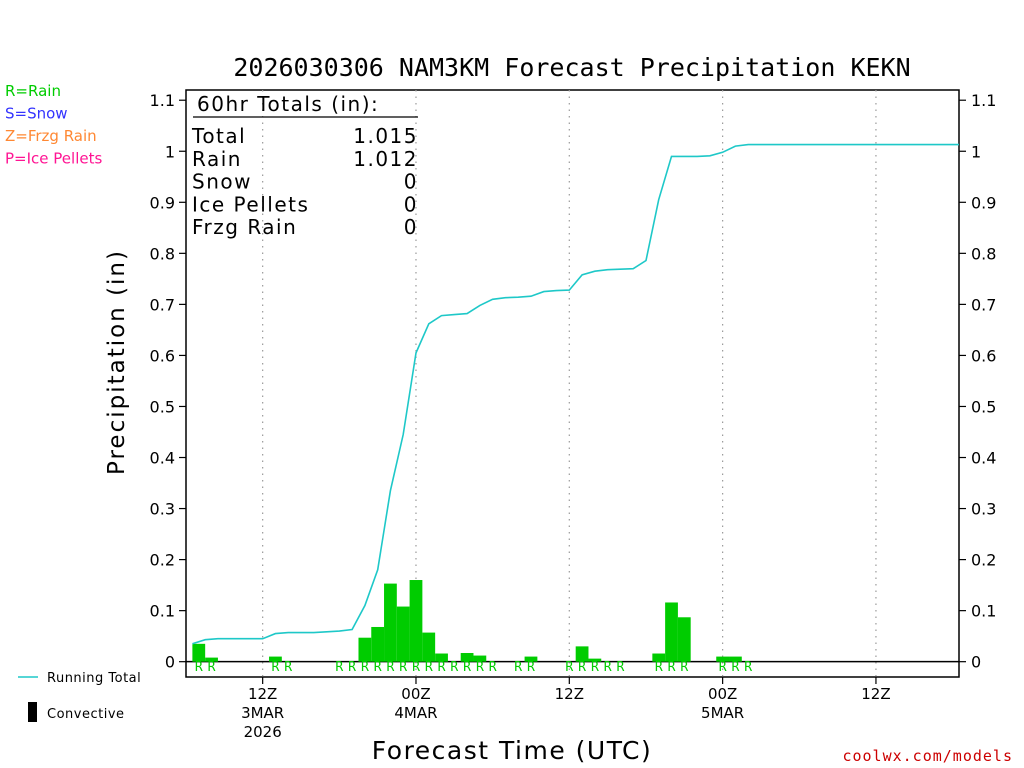 This screenshot has height=768, width=1024. What do you see at coordinates (983, 560) in the screenshot?
I see `y-tick-label-right: 0.2` at bounding box center [983, 560].